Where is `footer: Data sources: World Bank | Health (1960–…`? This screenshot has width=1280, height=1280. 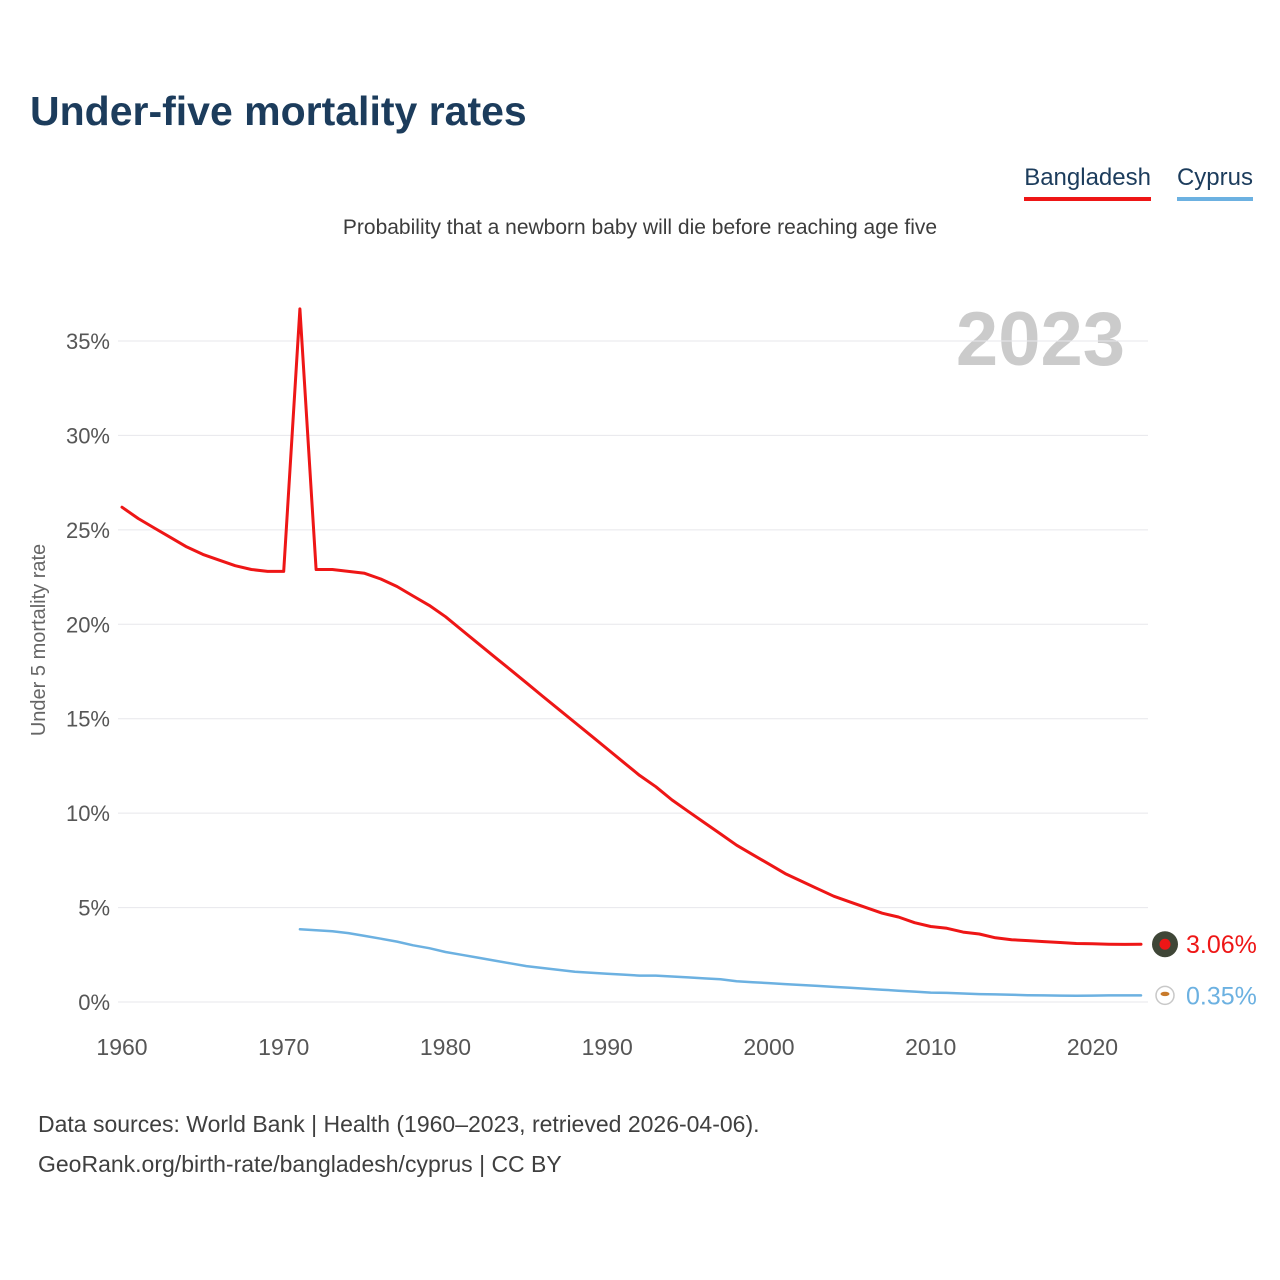
footer: Data sources: World Bank | Health (1960–… is located at coordinates (399, 1144).